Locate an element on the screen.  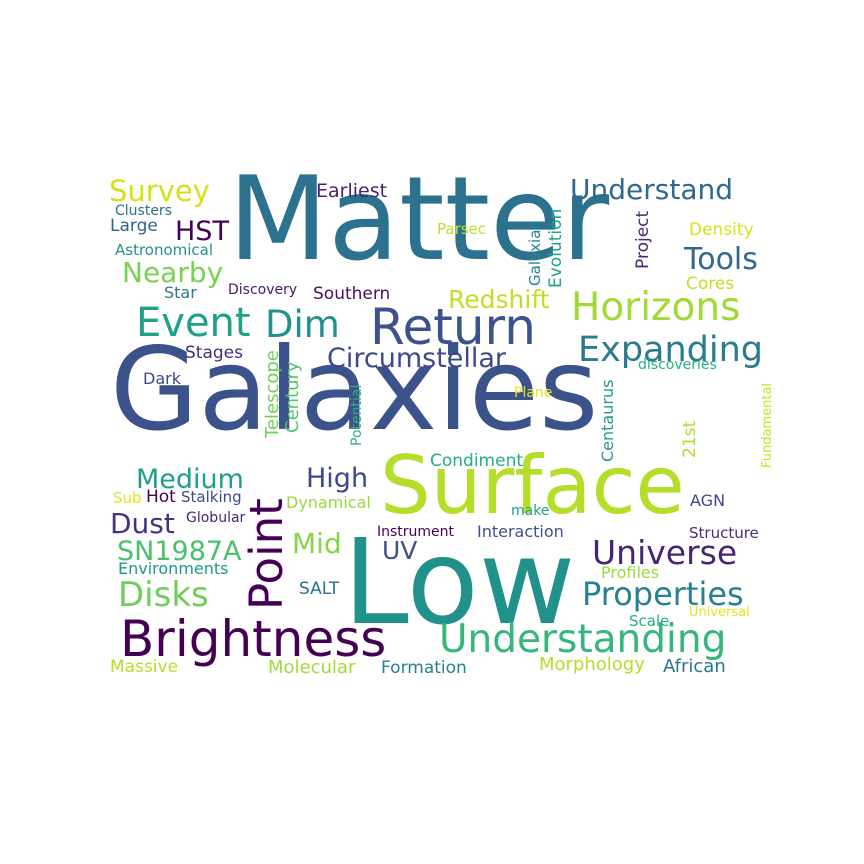
word-high: High is located at coordinates (337, 478).